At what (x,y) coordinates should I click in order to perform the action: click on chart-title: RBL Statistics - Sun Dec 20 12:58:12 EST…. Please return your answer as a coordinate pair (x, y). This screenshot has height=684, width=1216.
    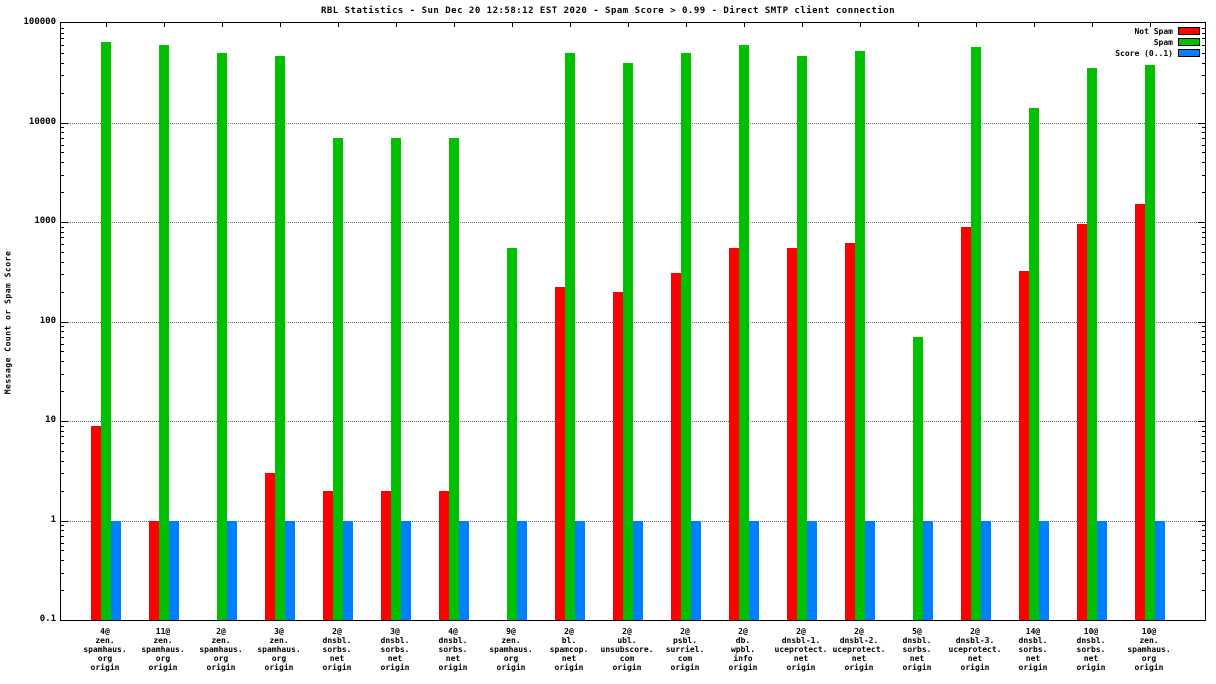
    Looking at the image, I should click on (608, 11).